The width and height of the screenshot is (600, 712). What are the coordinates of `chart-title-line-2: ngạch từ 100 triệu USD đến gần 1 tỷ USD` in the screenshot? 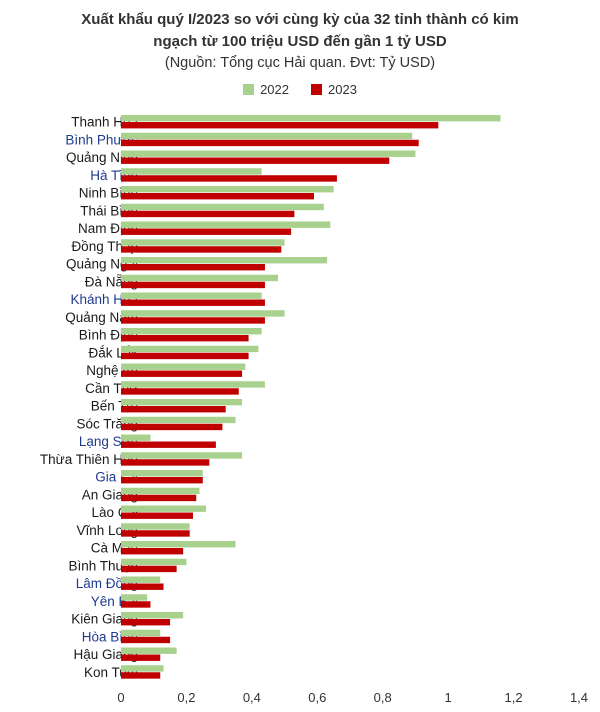 It's located at (300, 41).